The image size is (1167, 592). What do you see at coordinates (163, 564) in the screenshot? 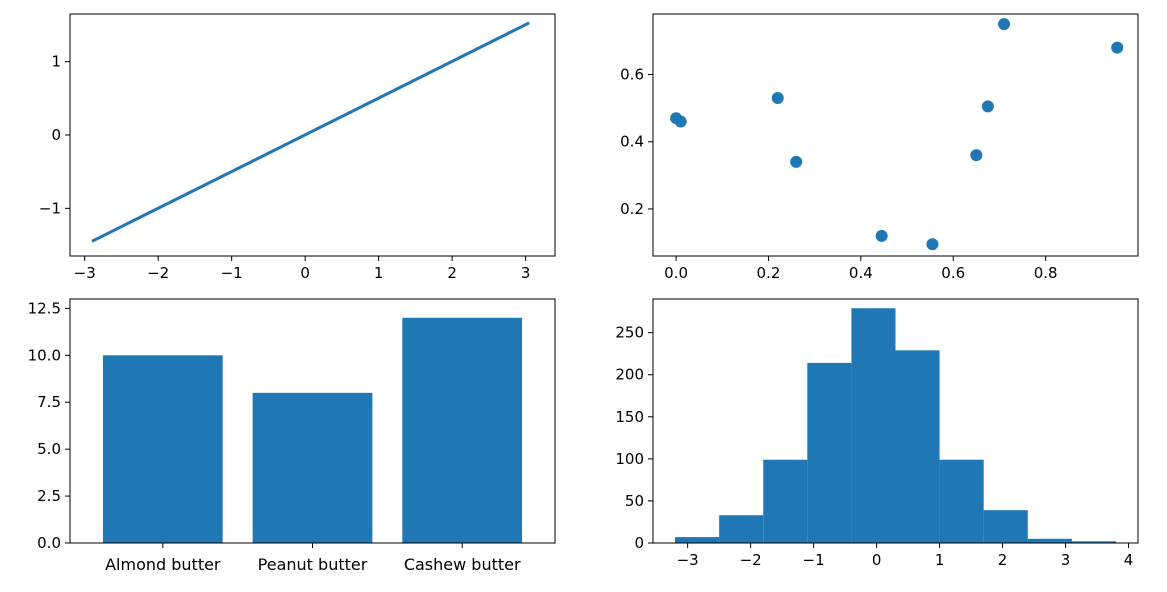
I see `category-label: Almond butter` at bounding box center [163, 564].